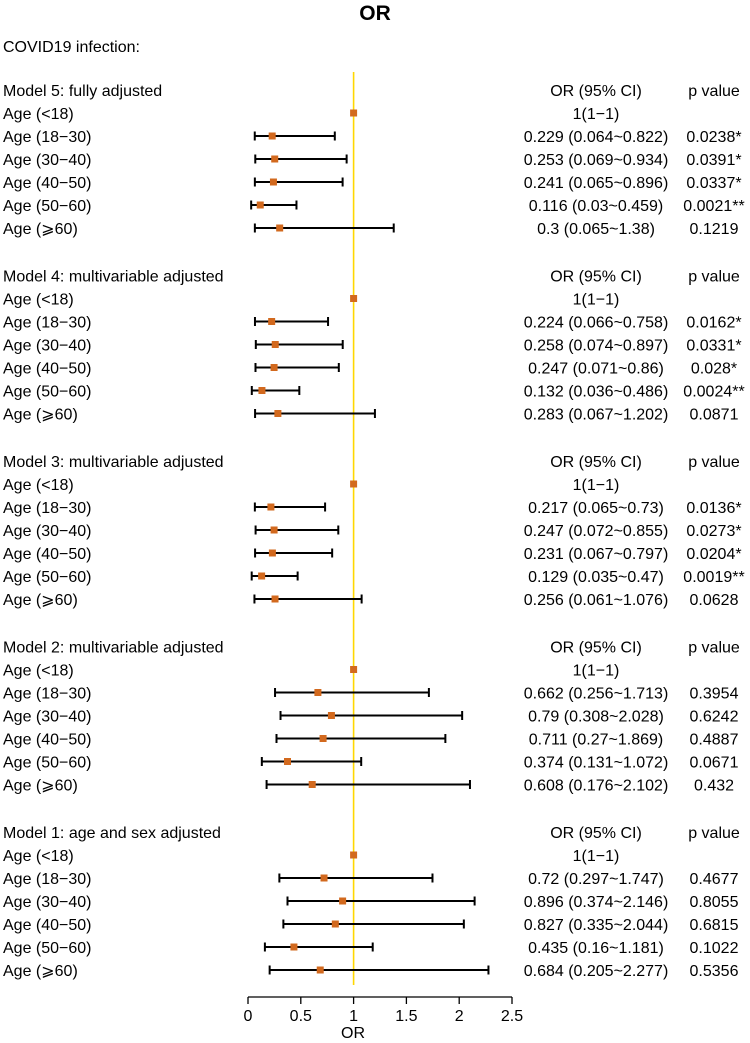 The width and height of the screenshot is (750, 1043). I want to click on or-ci-value: 0.217 (0.065~0.73), so click(596, 508).